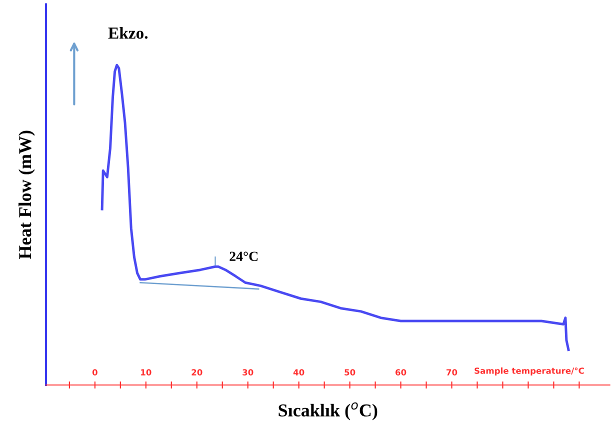 The height and width of the screenshot is (432, 611). I want to click on x-tick-label: 30, so click(248, 372).